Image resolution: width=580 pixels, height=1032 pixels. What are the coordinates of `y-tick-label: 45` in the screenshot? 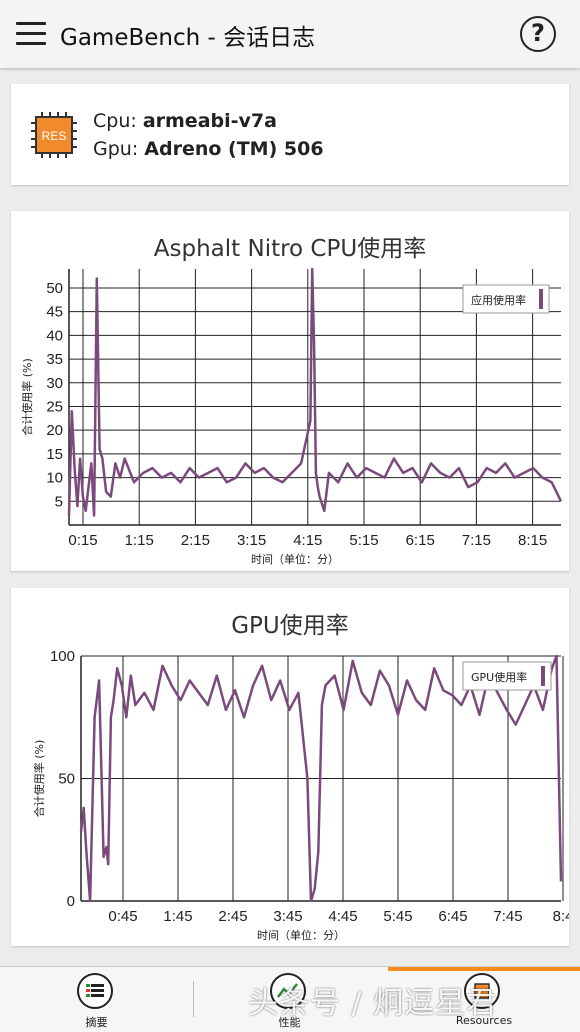 It's located at (54, 312).